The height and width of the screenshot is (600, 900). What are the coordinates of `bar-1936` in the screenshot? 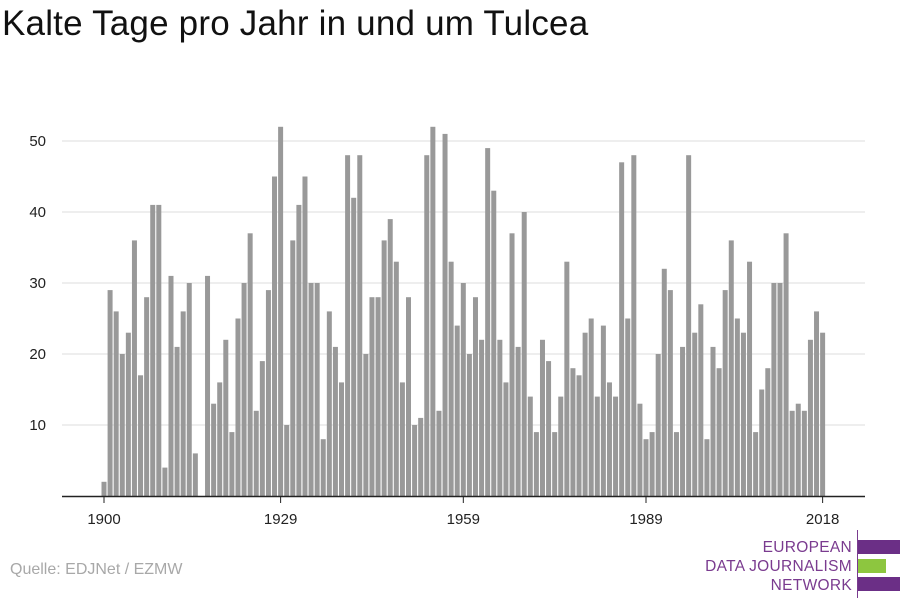 It's located at (323, 467).